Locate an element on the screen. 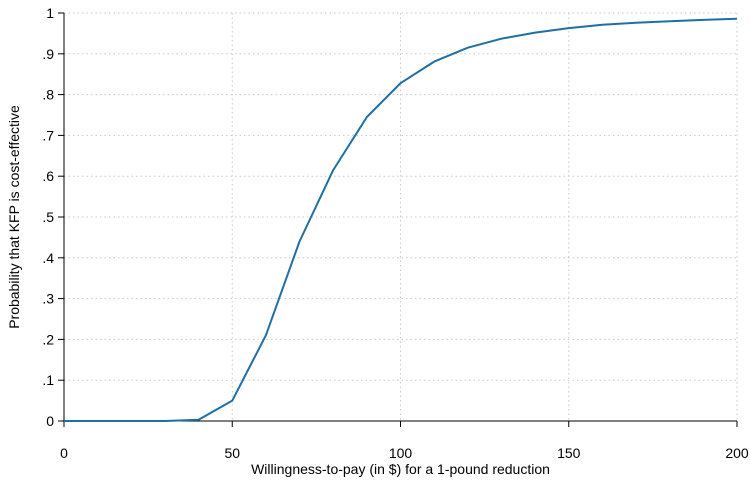  x-tick-label: 150 is located at coordinates (569, 453).